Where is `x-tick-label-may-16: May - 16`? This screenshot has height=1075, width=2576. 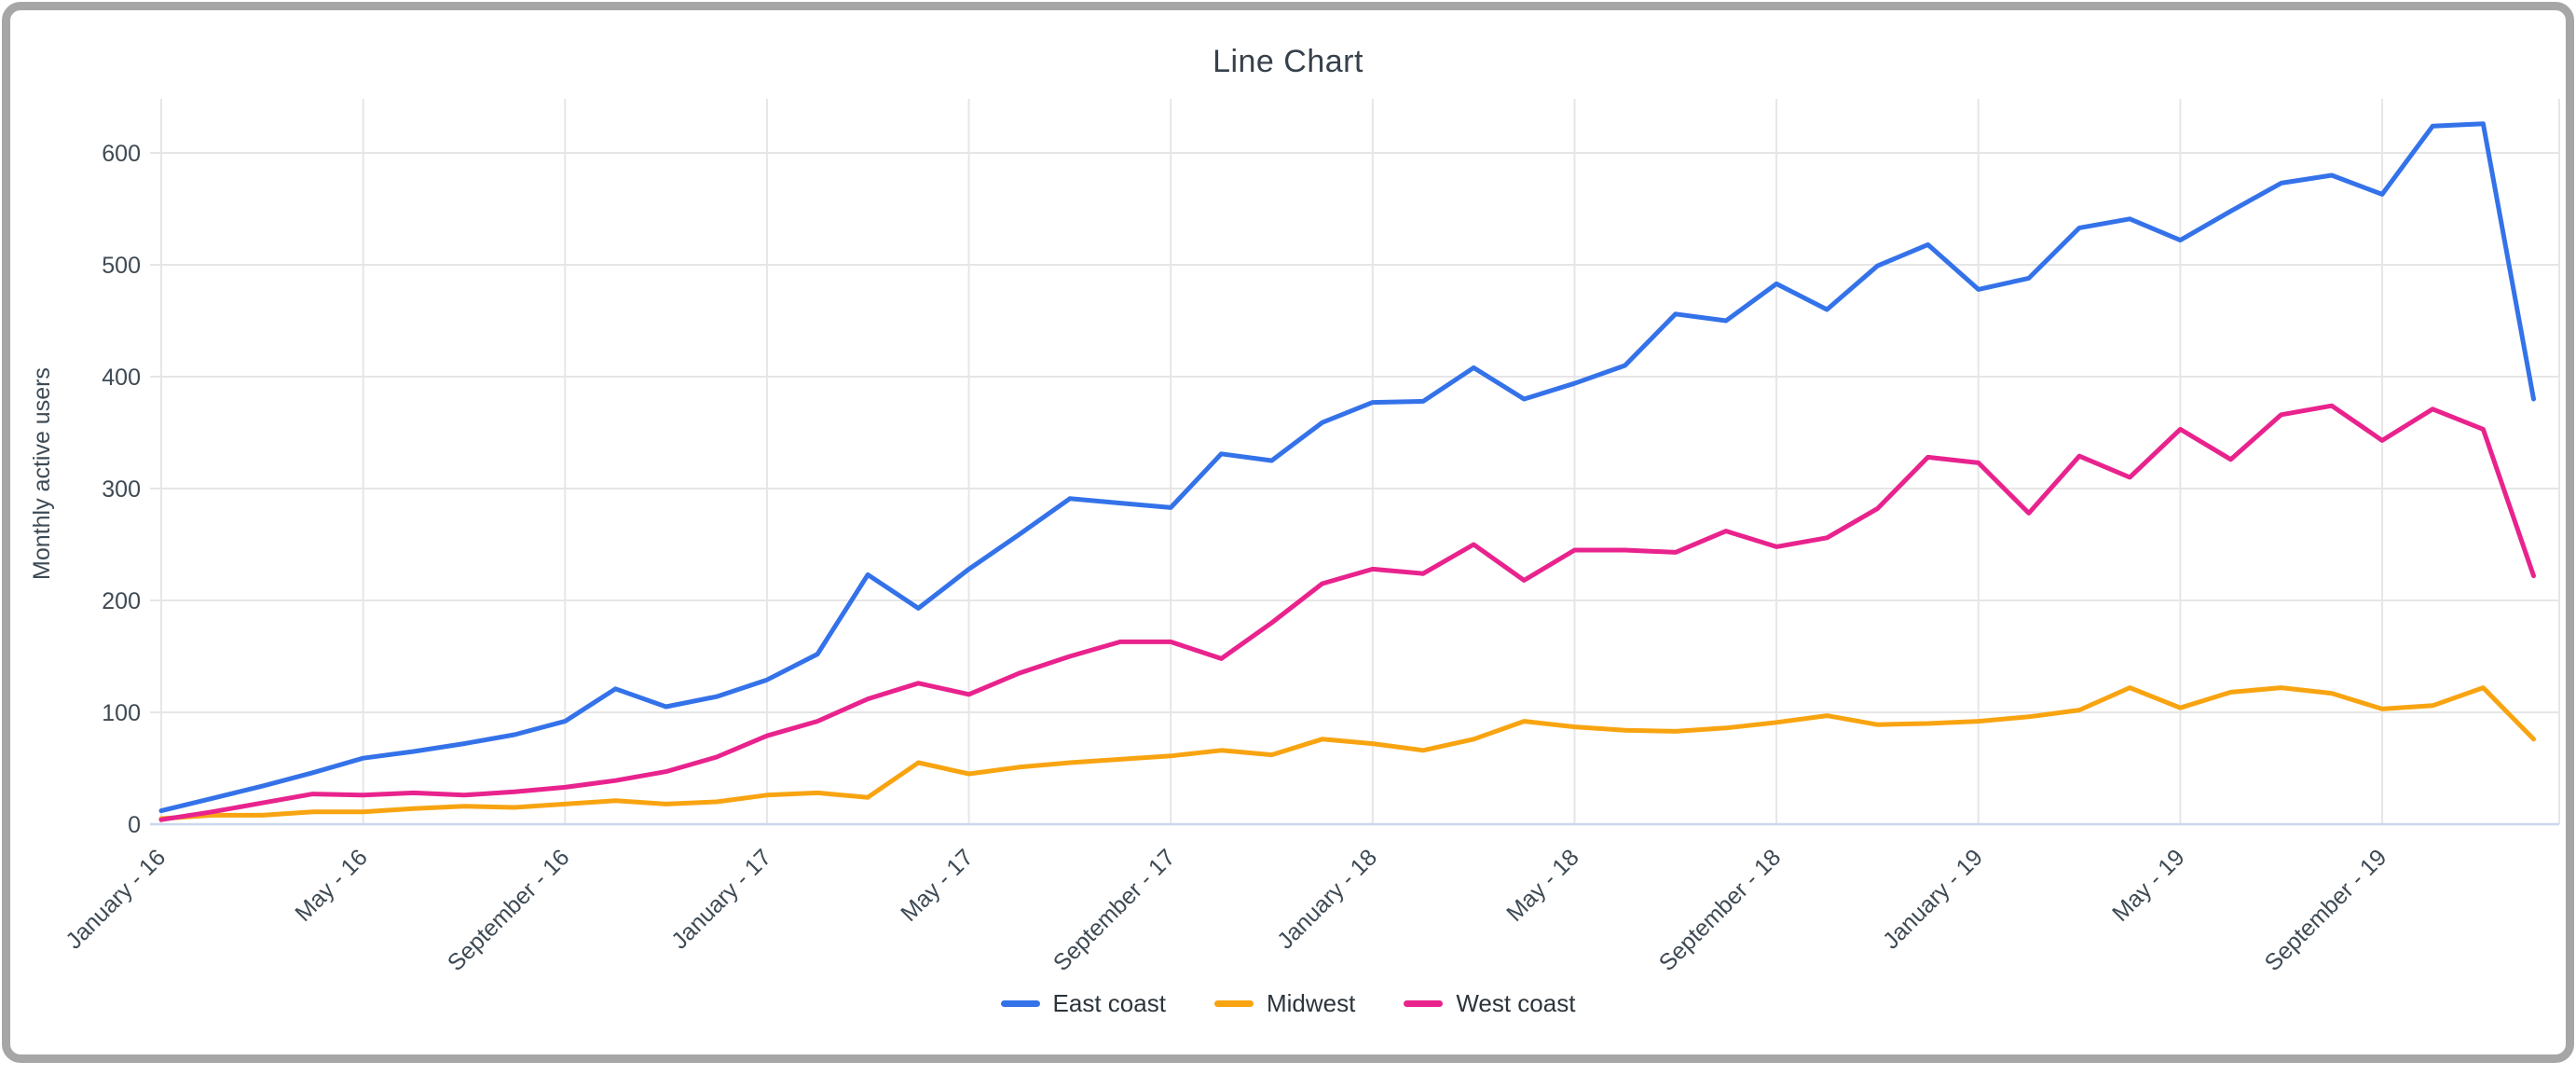 x-tick-label-may-16: May - 16 is located at coordinates (331, 886).